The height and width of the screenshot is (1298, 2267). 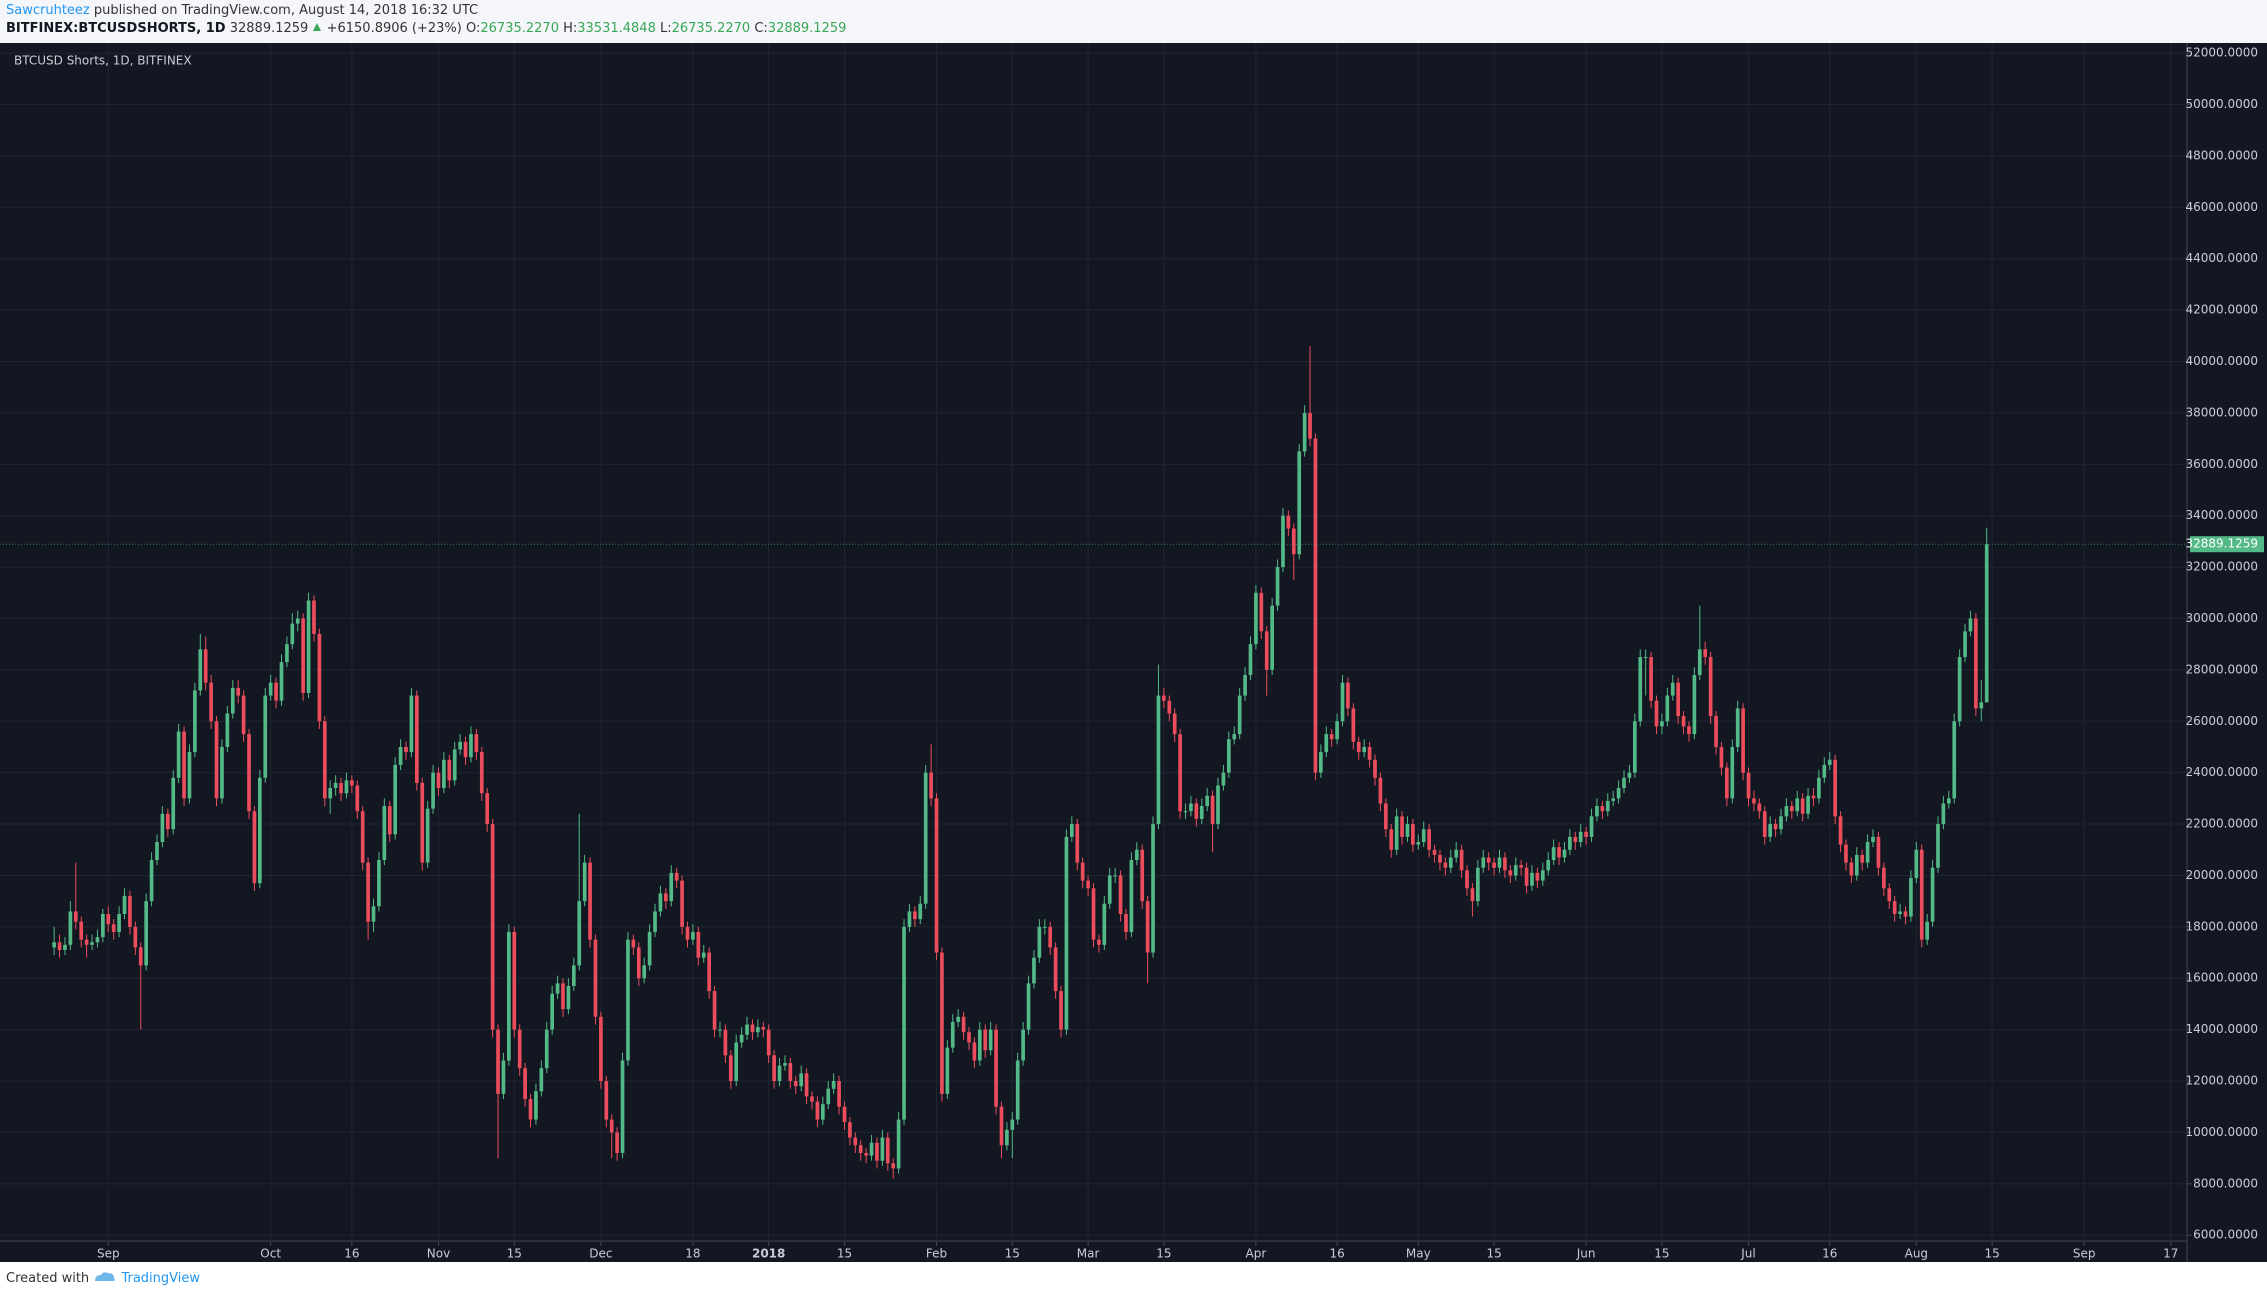 I want to click on last-price-label: 32889.1259, so click(x=2221, y=544).